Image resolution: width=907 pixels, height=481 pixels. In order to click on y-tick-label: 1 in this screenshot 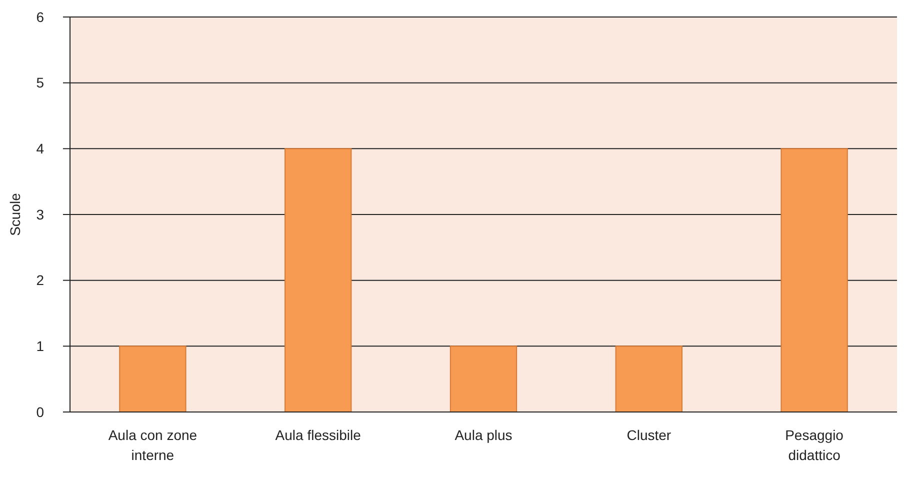, I will do `click(40, 346)`.